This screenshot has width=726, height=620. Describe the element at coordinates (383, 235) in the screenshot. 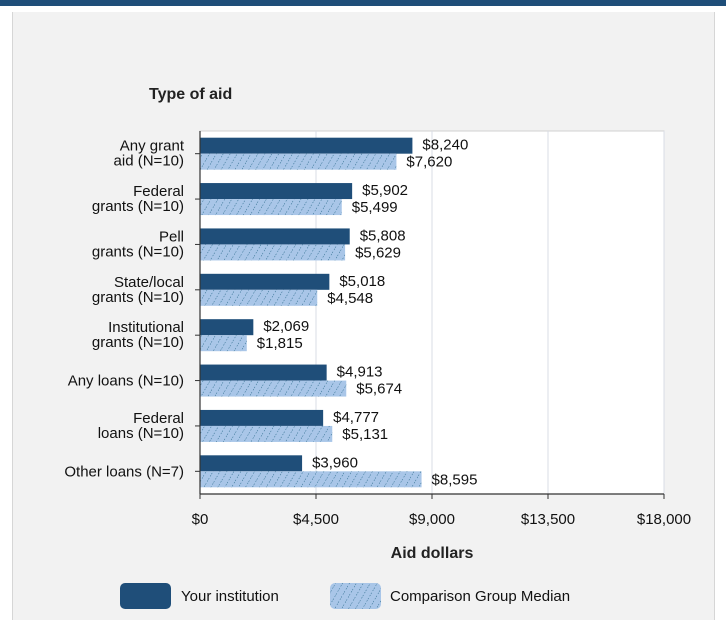

I see `value-label-your-institution: $5,808` at that location.